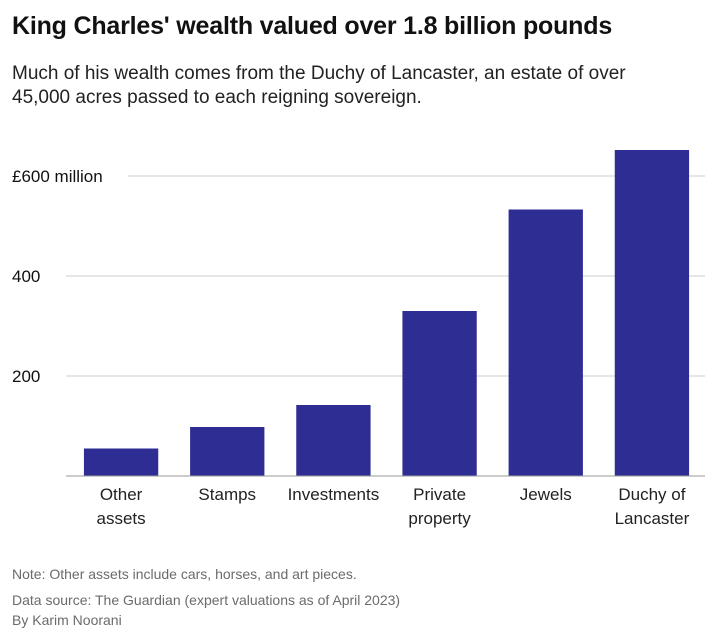 Image resolution: width=720 pixels, height=643 pixels. What do you see at coordinates (227, 494) in the screenshot?
I see `x-tick-label: Stamps` at bounding box center [227, 494].